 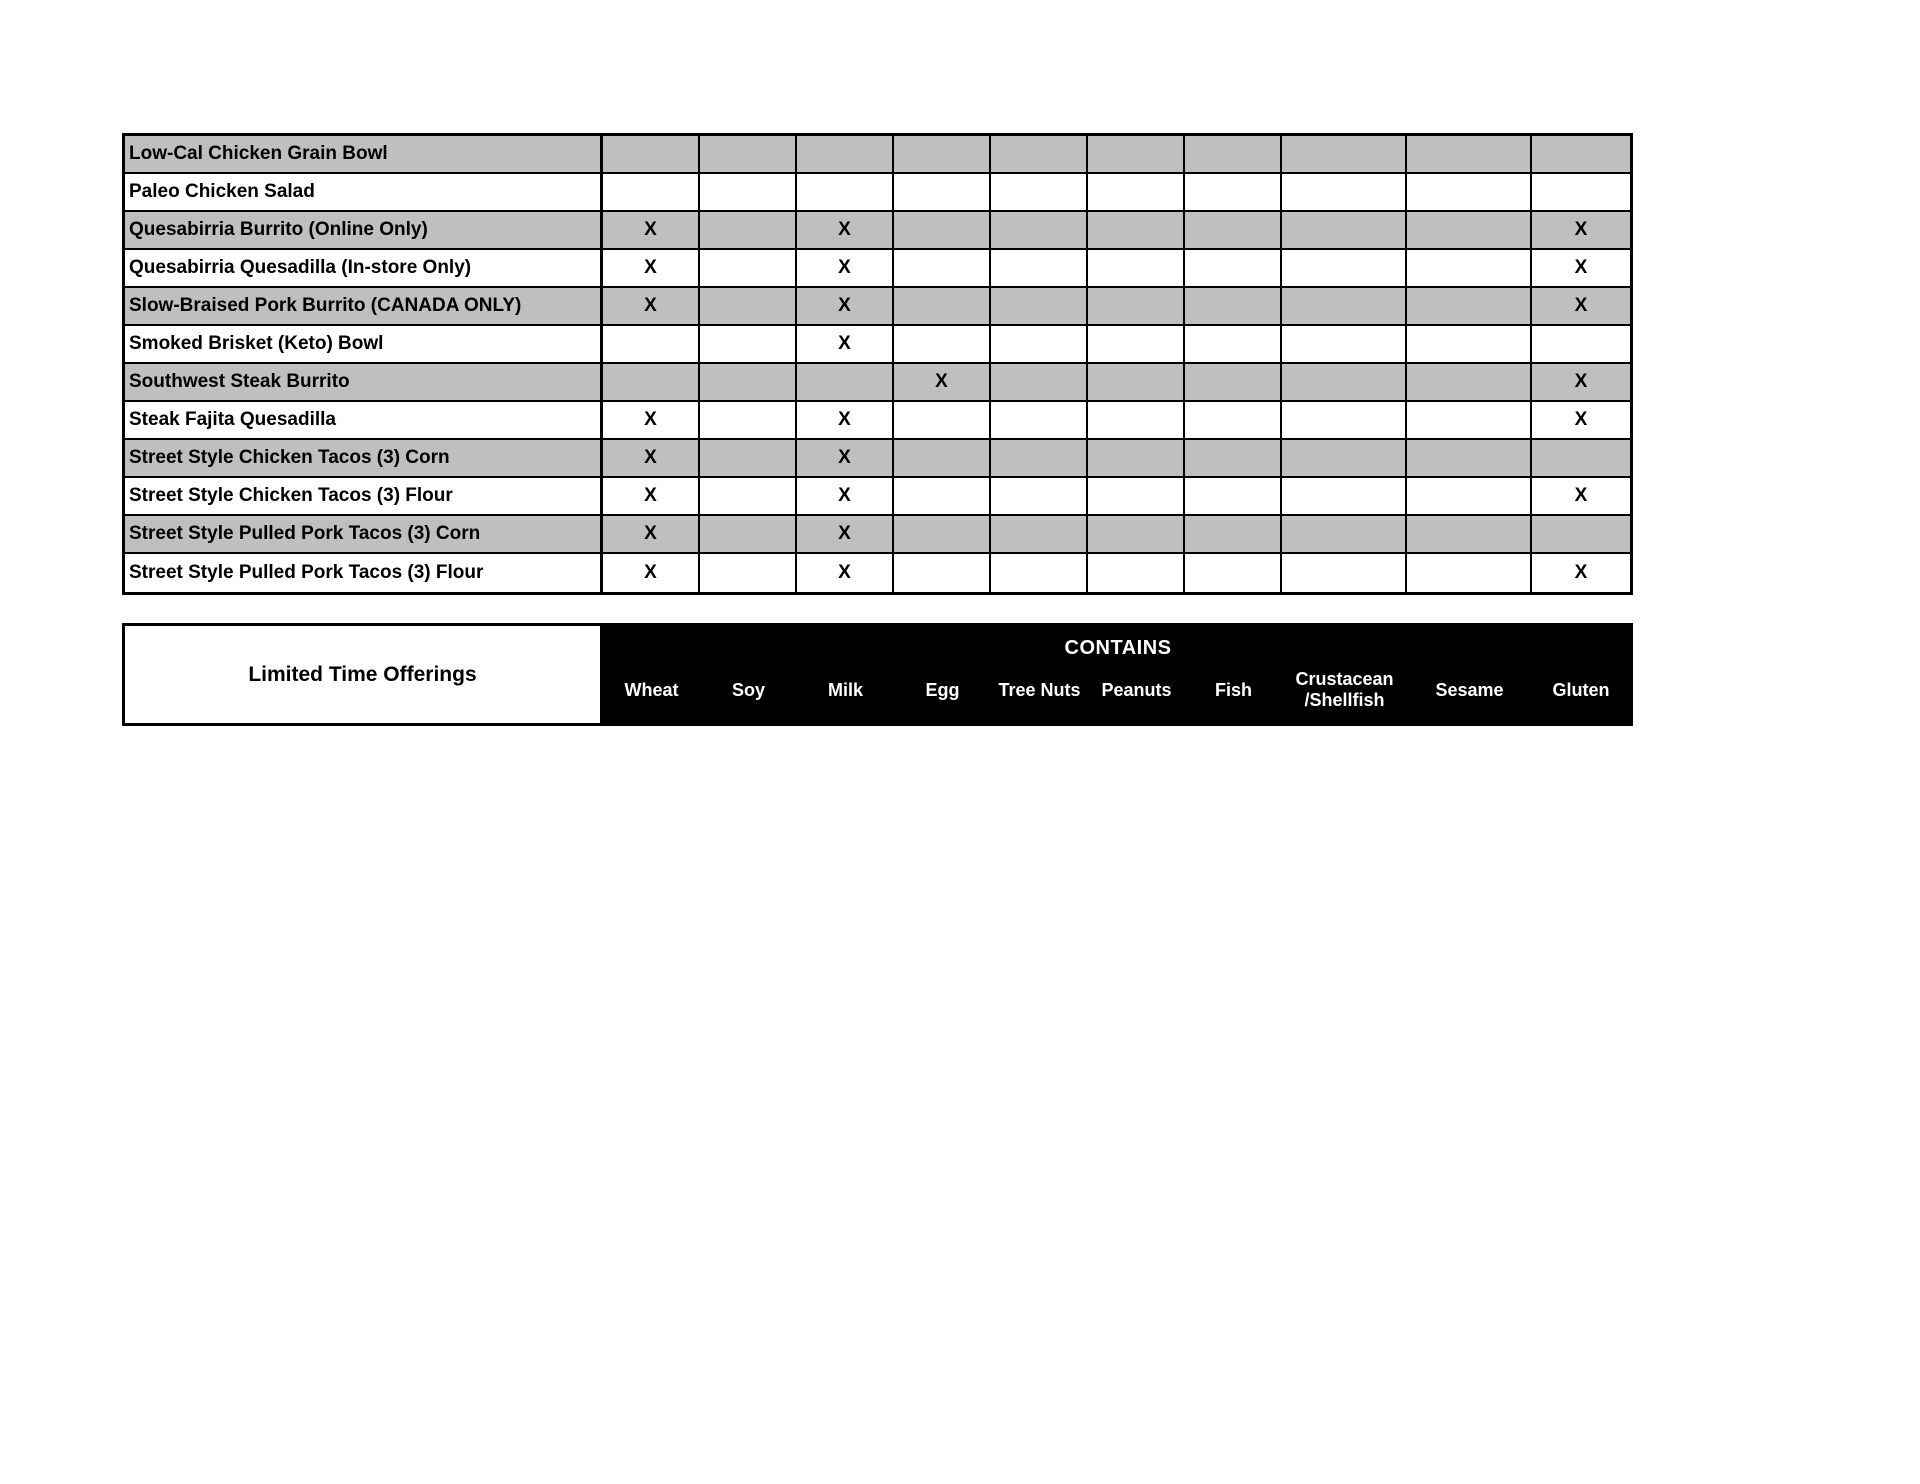 I want to click on allergen-column-header: Fish, so click(x=1233, y=689).